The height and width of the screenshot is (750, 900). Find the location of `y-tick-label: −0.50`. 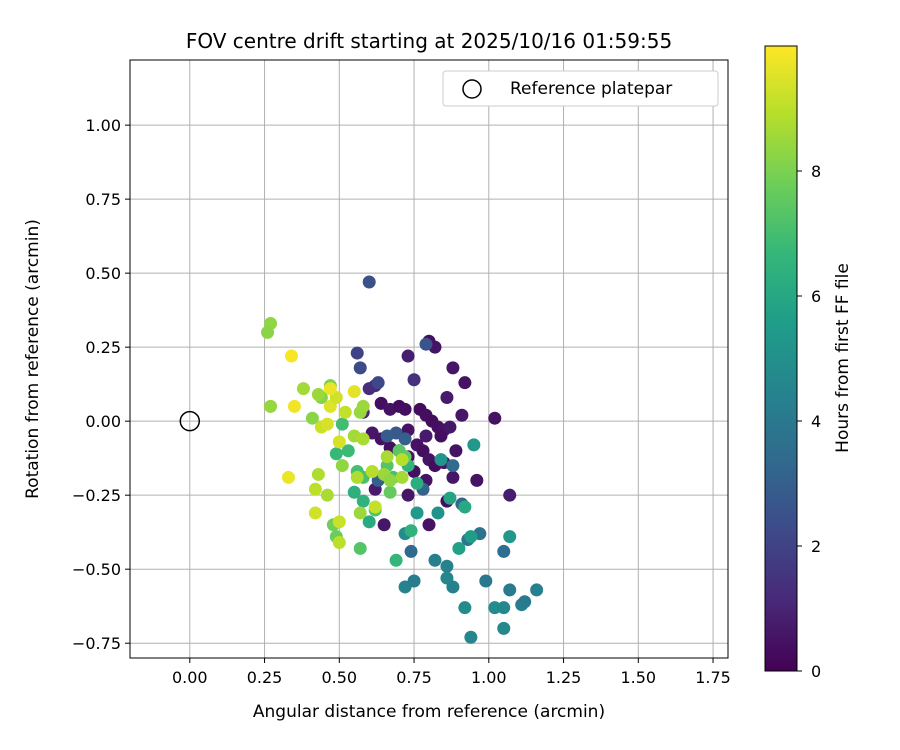

y-tick-label: −0.50 is located at coordinates (96, 569).